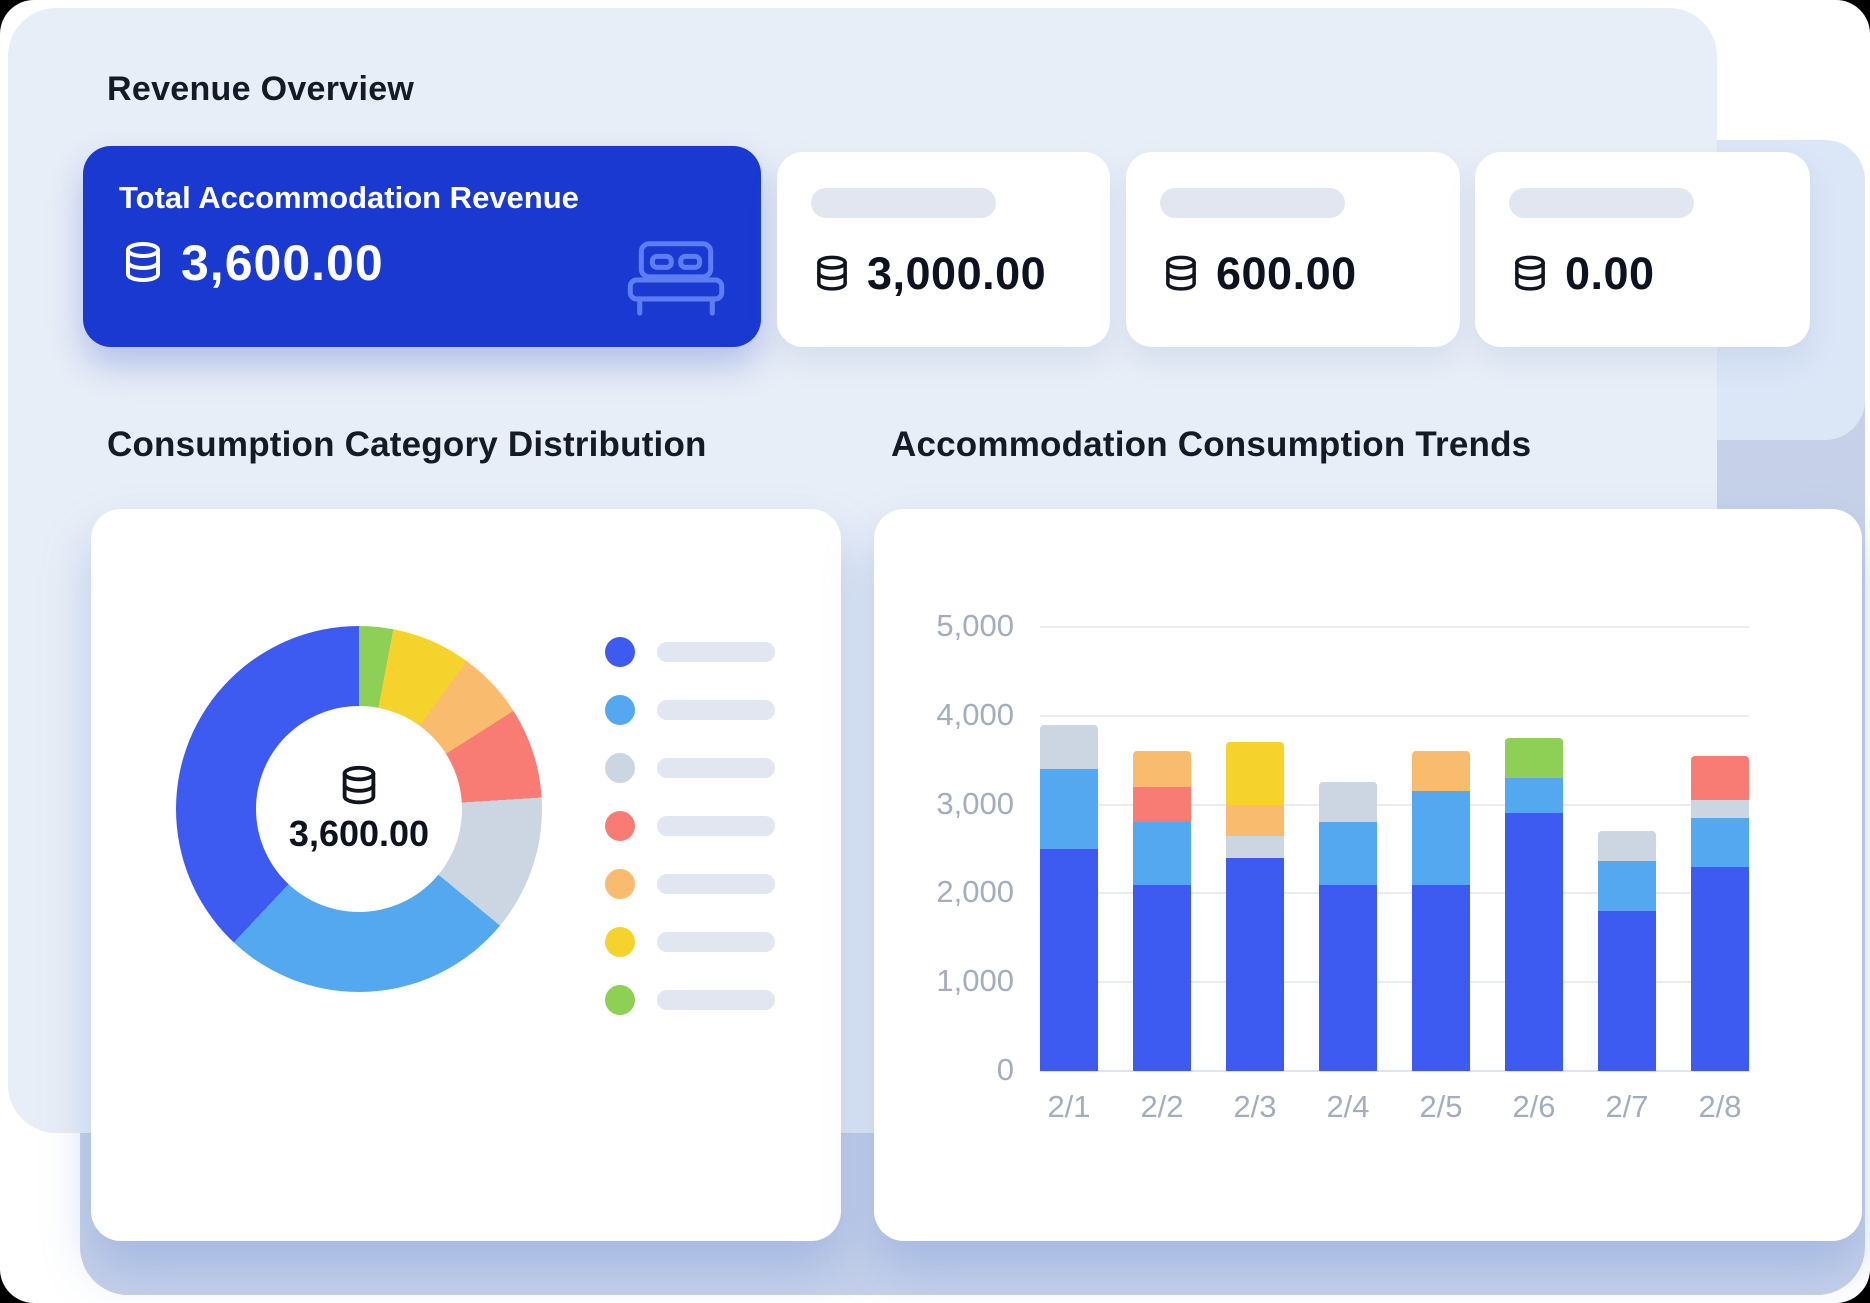 Image resolution: width=1870 pixels, height=1303 pixels. I want to click on card-value: 3,000.00, so click(957, 273).